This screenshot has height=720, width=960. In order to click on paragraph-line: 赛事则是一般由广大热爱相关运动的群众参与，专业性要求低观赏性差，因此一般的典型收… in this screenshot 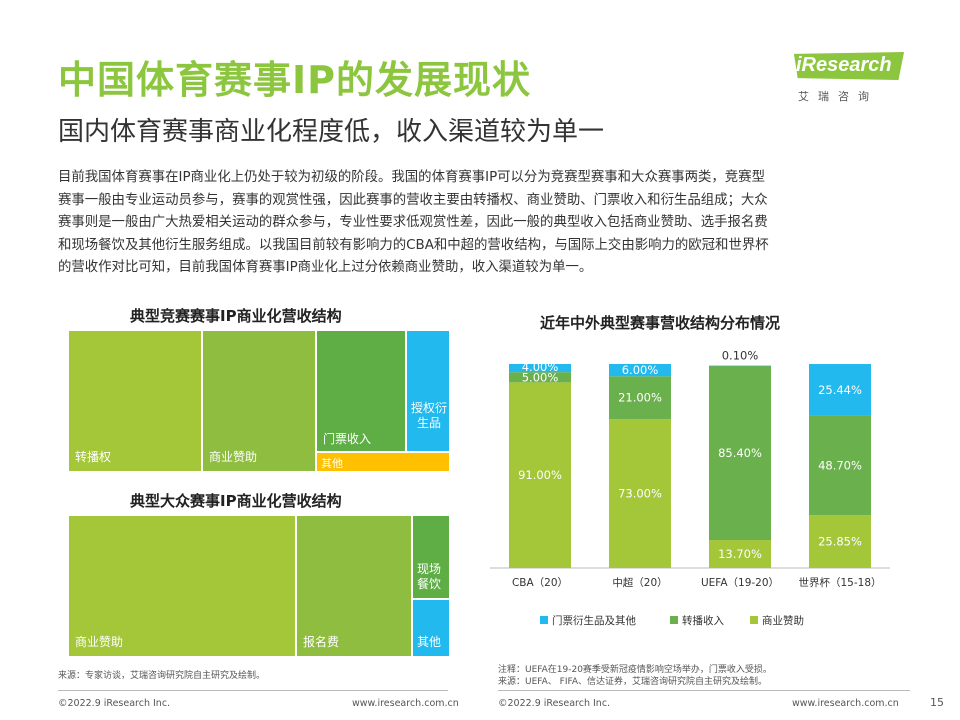, I will do `click(413, 222)`.